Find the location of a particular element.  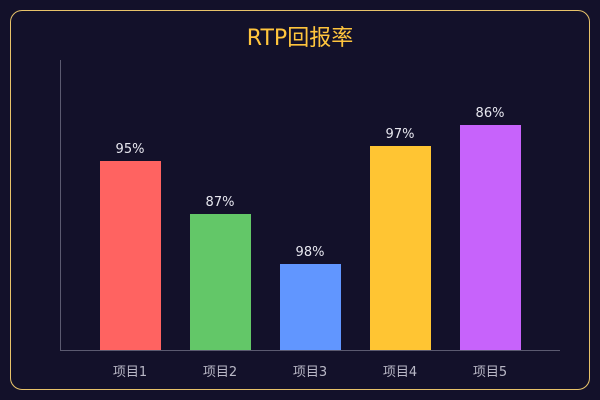

x-tick-label: 项目1 is located at coordinates (130, 372).